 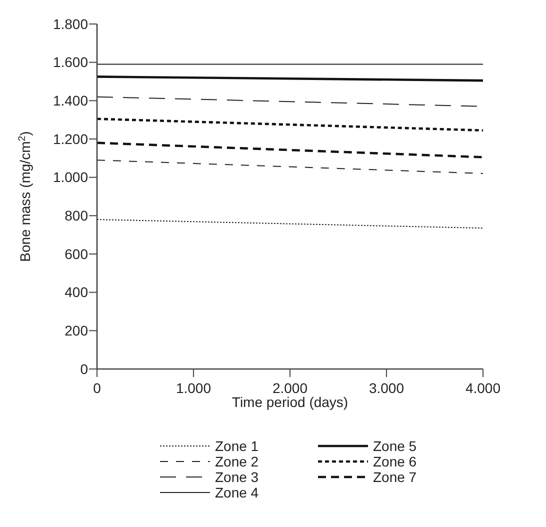 I want to click on y-tick-label: 600, so click(x=76, y=254).